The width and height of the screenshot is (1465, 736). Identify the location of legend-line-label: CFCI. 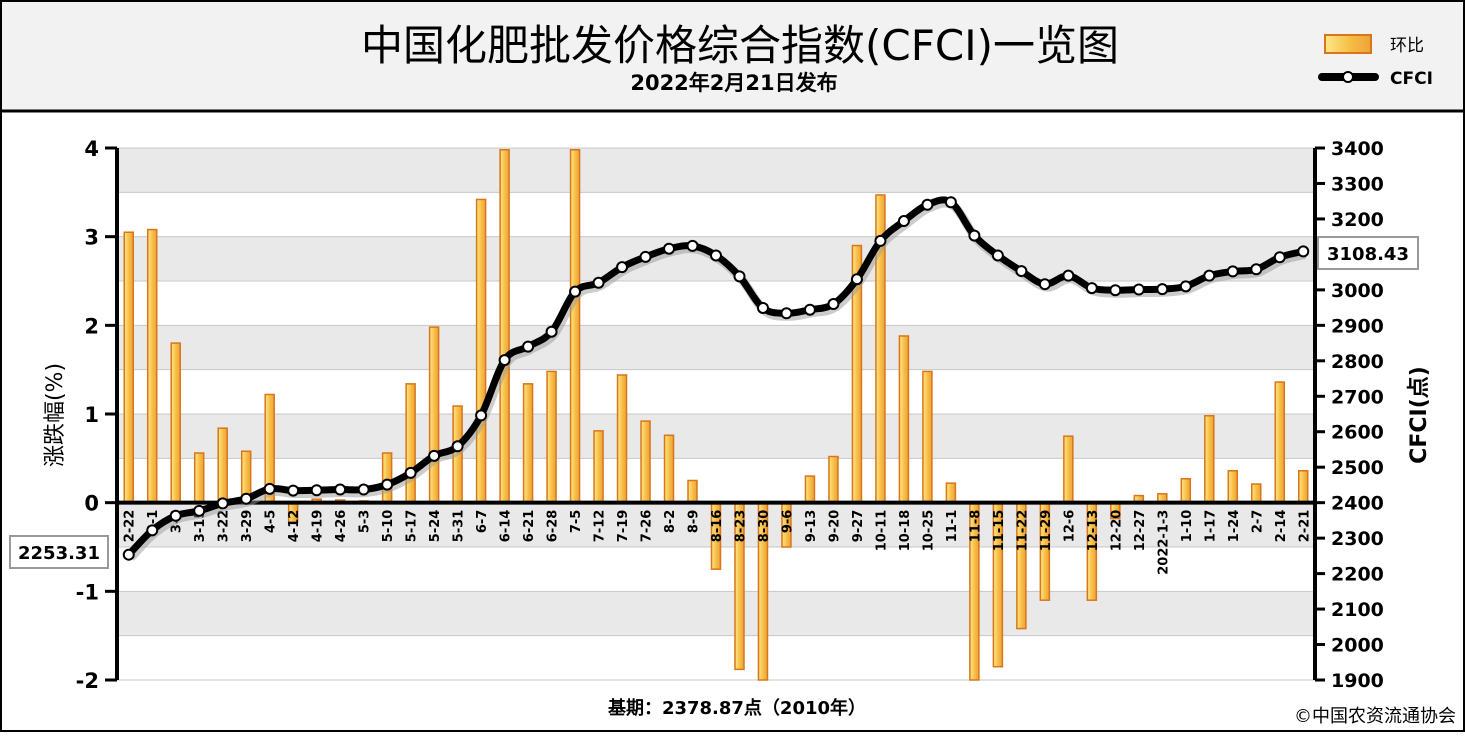
(1411, 79).